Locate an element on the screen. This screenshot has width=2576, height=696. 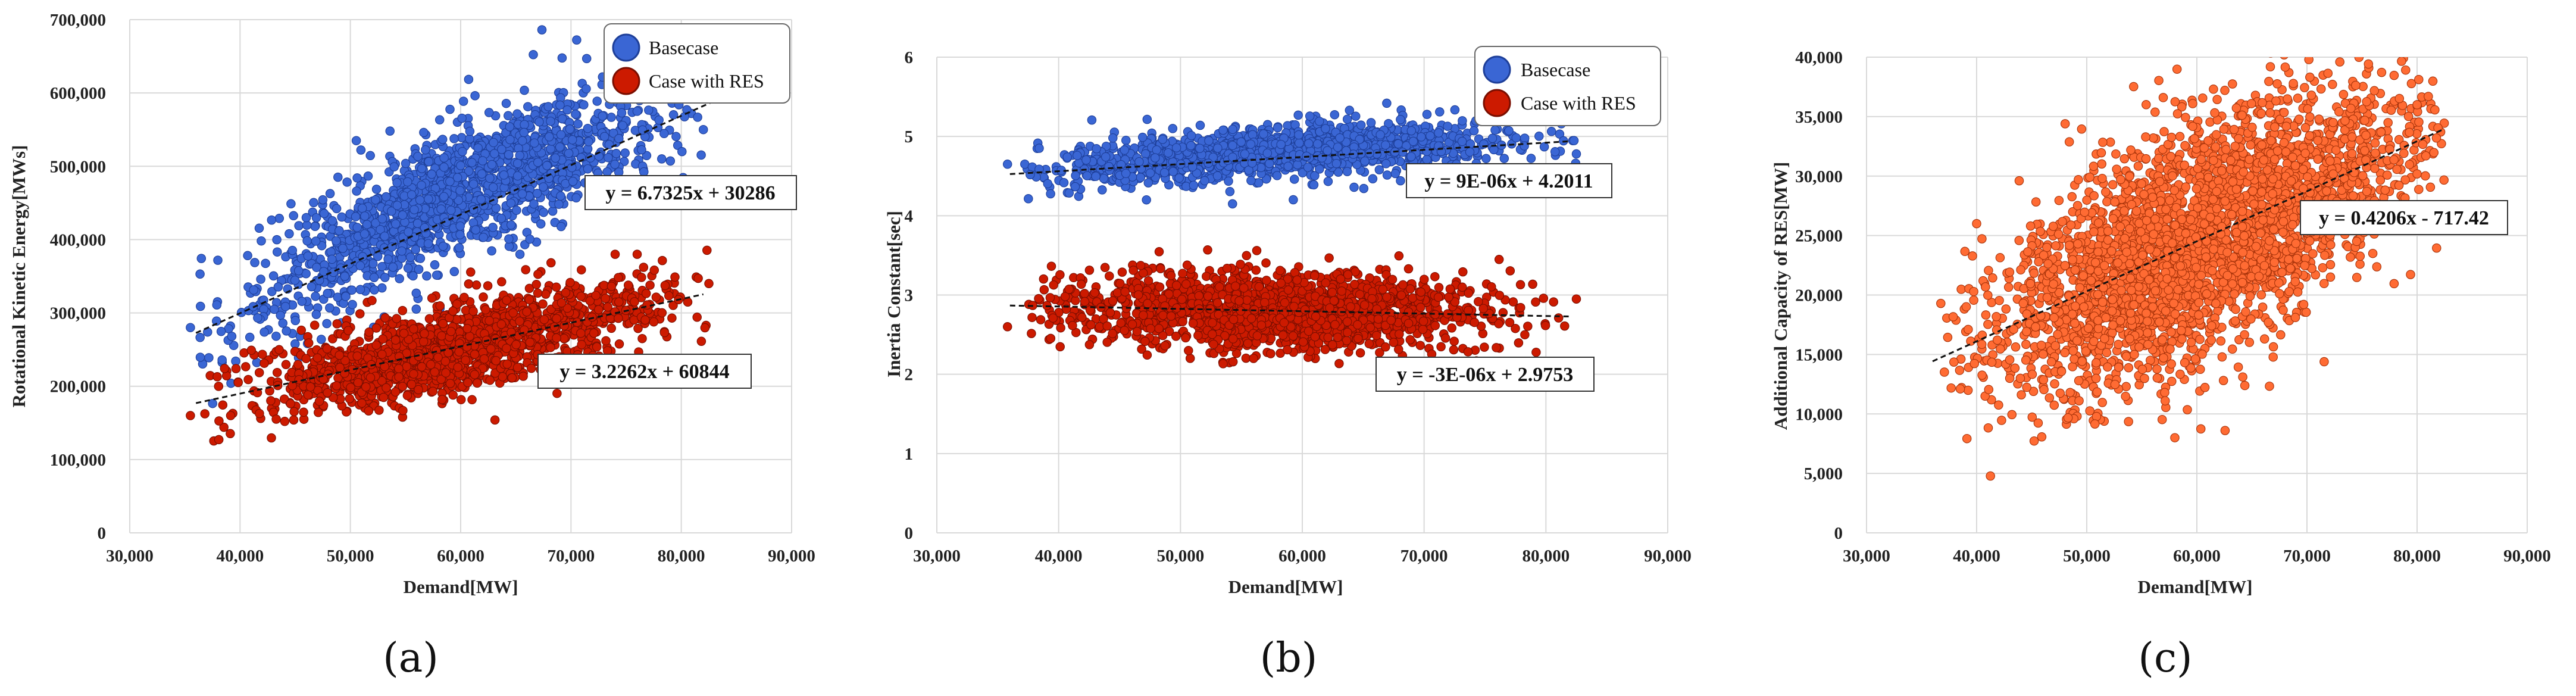
chart-b-xtick-label: 70,000 is located at coordinates (1424, 556).